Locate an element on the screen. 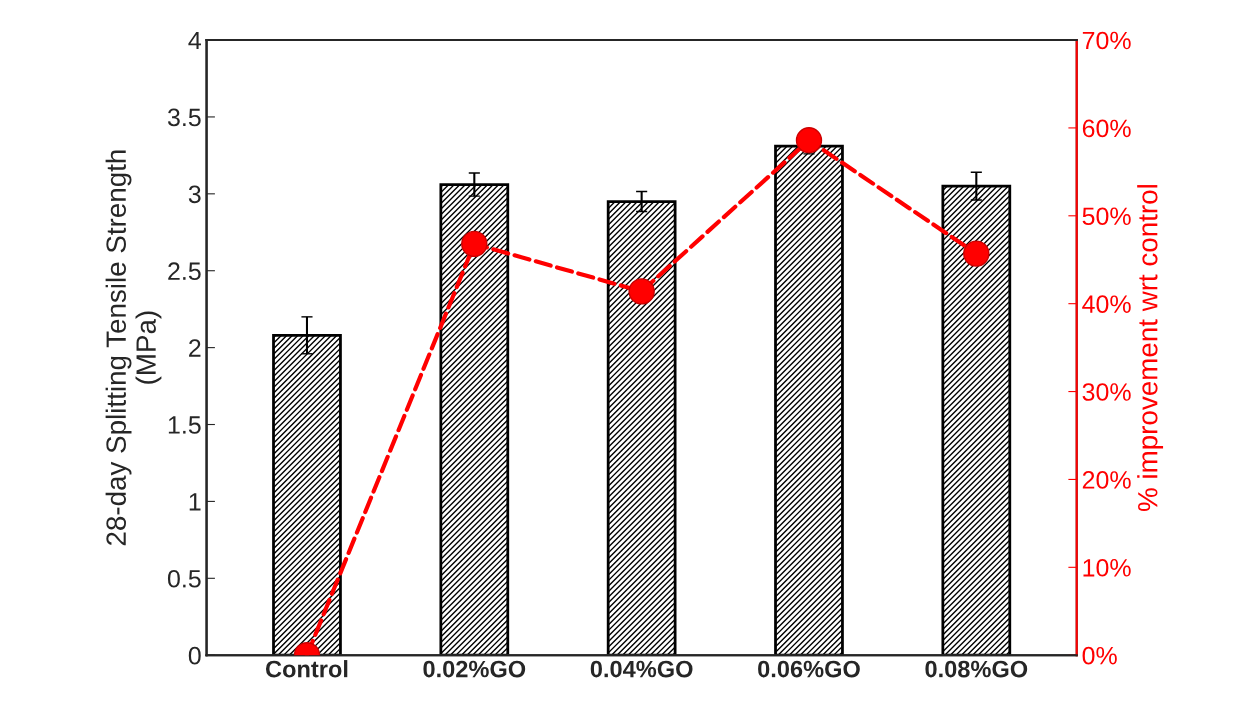 Image resolution: width=1252 pixels, height=728 pixels. y-tick-label: 4 is located at coordinates (194, 40).